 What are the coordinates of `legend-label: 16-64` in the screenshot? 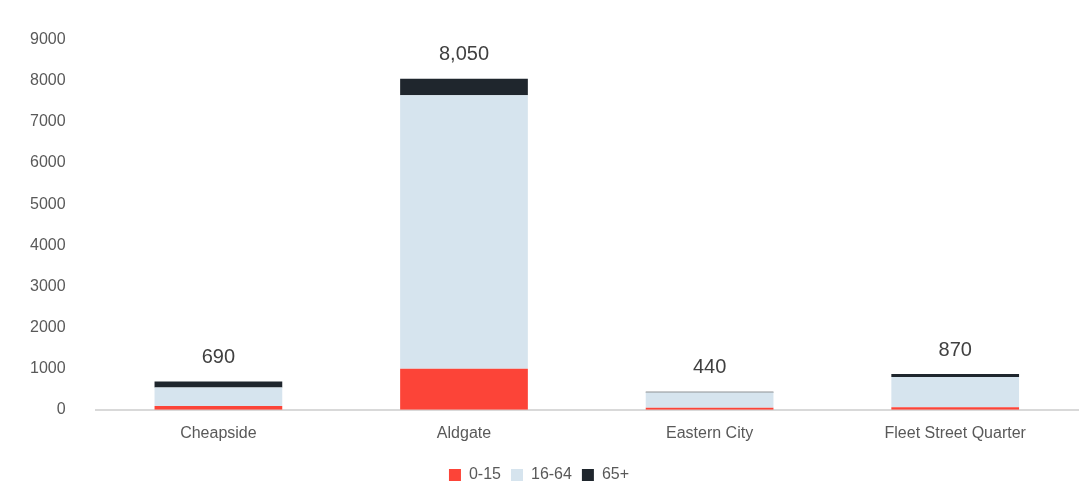 It's located at (551, 474).